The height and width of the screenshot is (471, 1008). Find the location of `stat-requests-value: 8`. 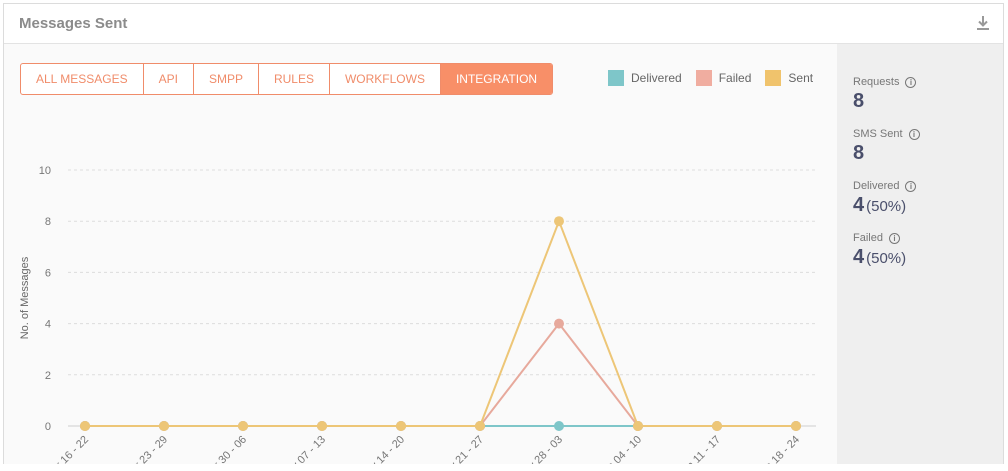

stat-requests-value: 8 is located at coordinates (859, 101).